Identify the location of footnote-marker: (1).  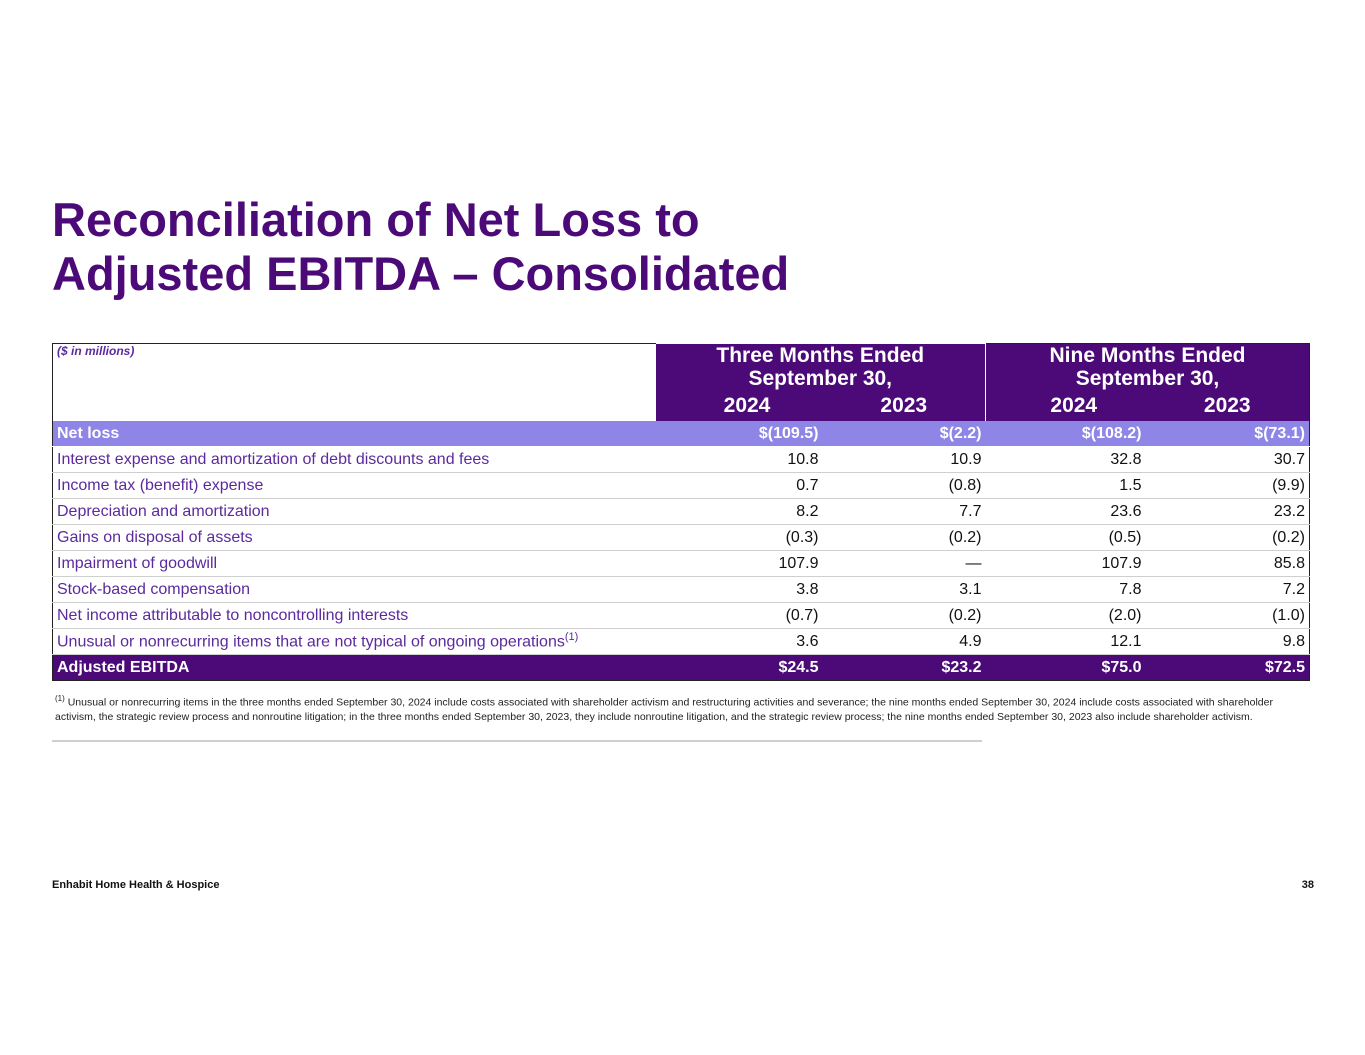
(60, 698).